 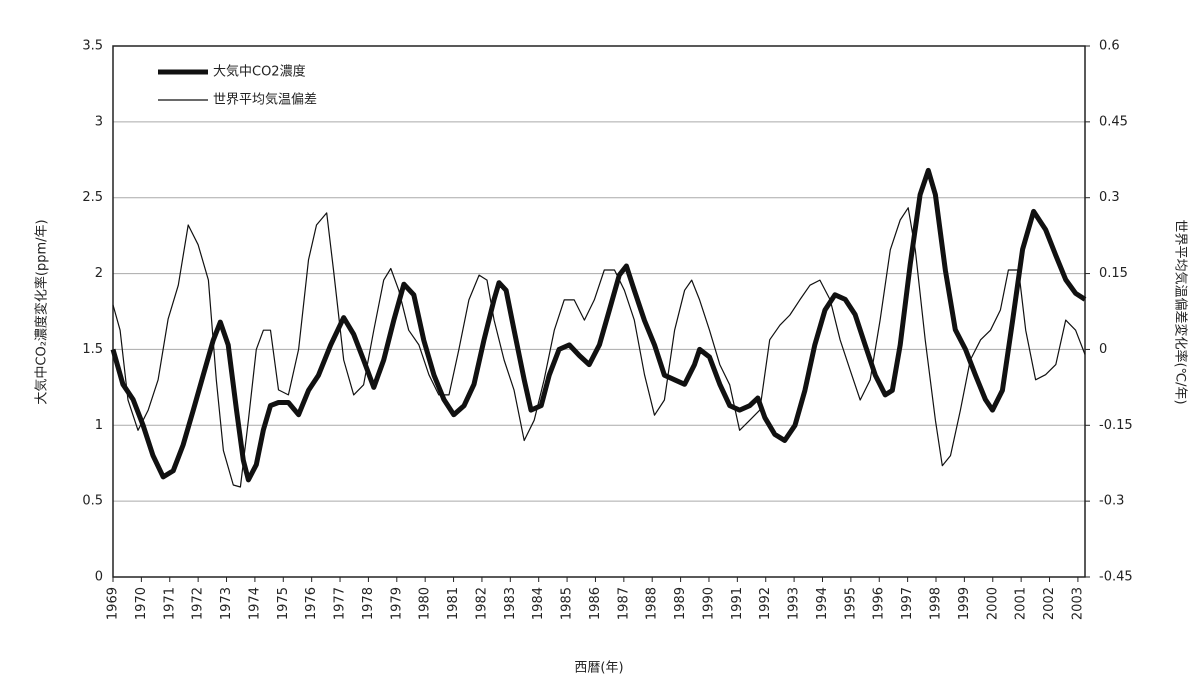 I want to click on x-tick-label: 1994, so click(x=822, y=603).